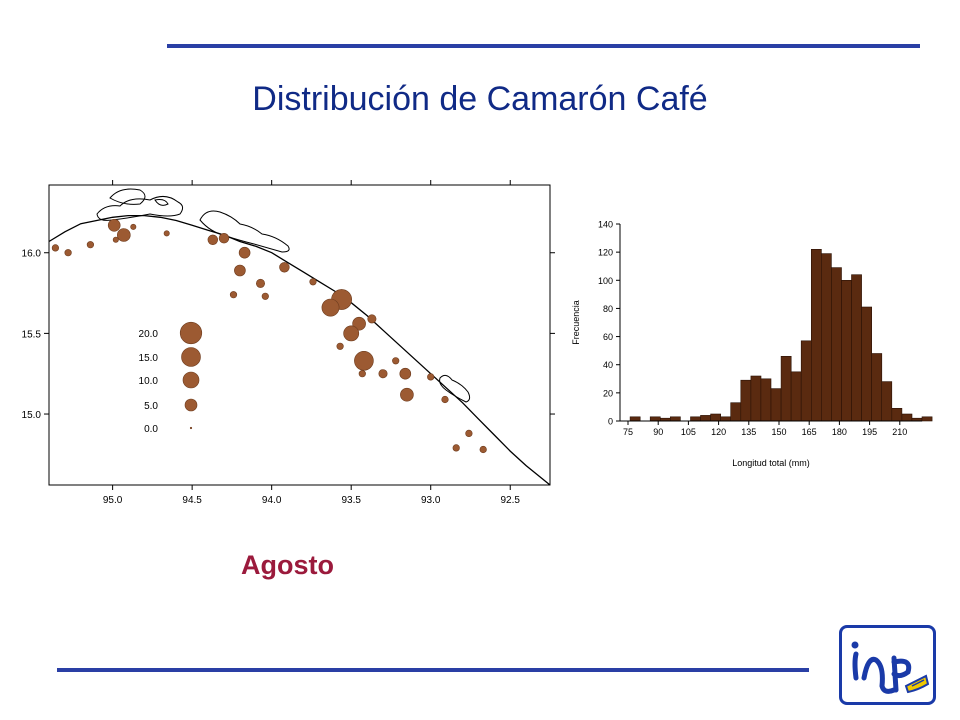  I want to click on legend-label: 0.0, so click(151, 429).